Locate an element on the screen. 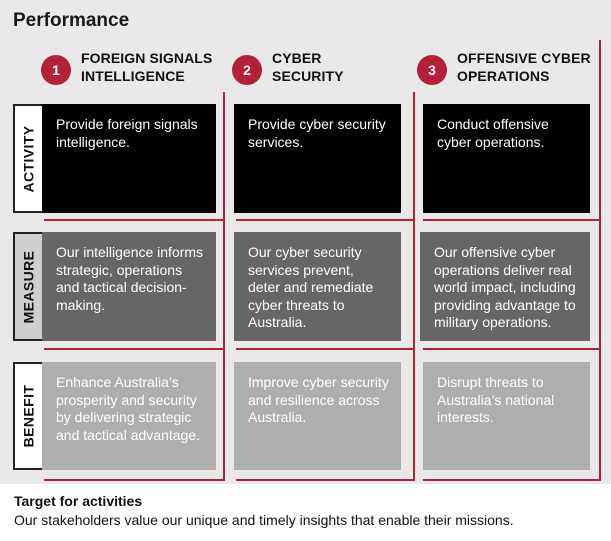 The width and height of the screenshot is (611, 541). target-heading: Target for activities is located at coordinates (78, 501).